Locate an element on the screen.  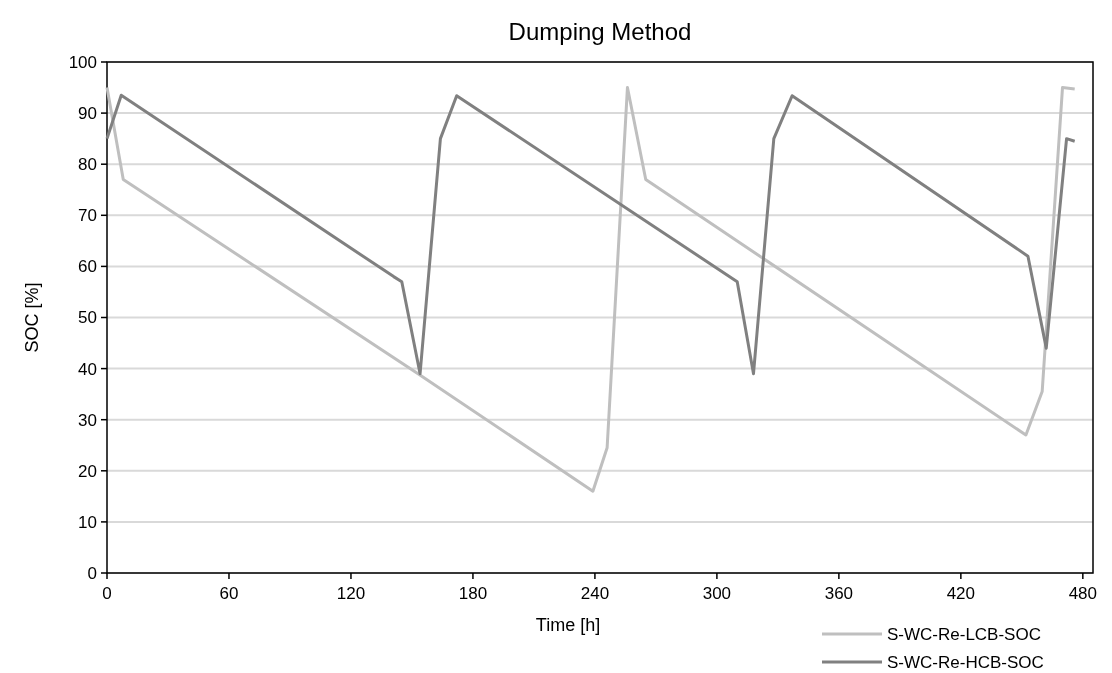
x-tick-label: 60 is located at coordinates (229, 593).